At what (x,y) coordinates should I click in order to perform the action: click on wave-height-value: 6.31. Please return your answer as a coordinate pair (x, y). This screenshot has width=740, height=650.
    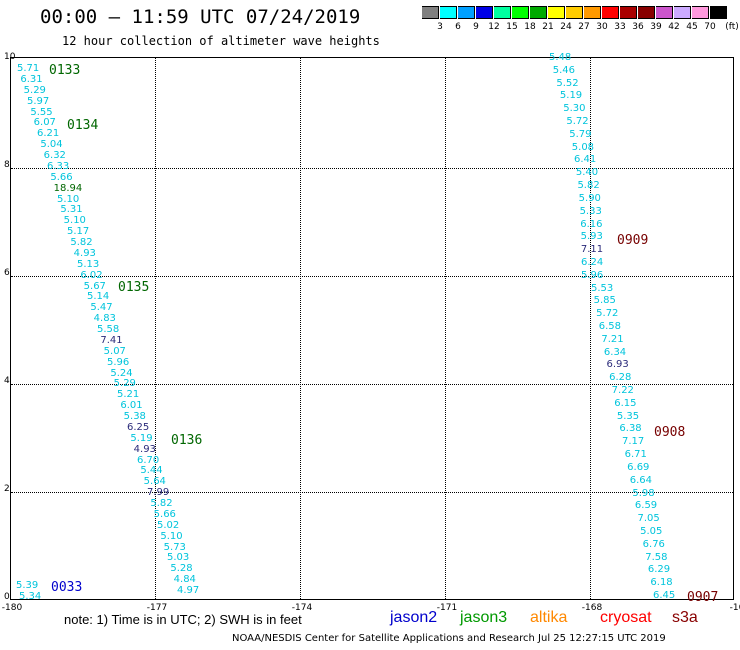
    Looking at the image, I should click on (31, 79).